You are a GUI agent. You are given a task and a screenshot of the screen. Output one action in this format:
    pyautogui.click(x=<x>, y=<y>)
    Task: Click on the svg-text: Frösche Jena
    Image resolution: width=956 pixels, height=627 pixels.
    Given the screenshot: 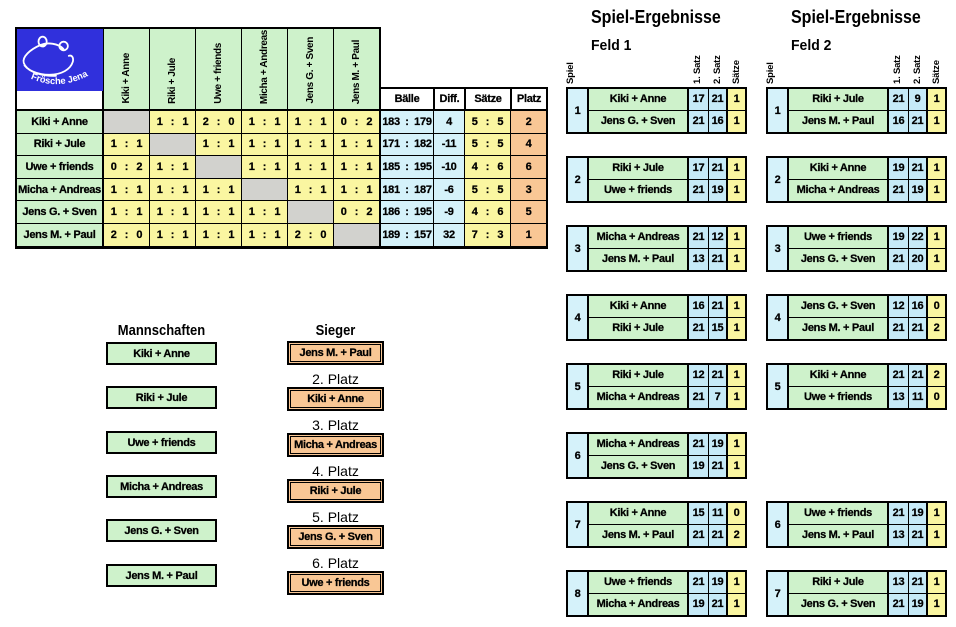 What is the action you would take?
    pyautogui.click(x=60, y=77)
    